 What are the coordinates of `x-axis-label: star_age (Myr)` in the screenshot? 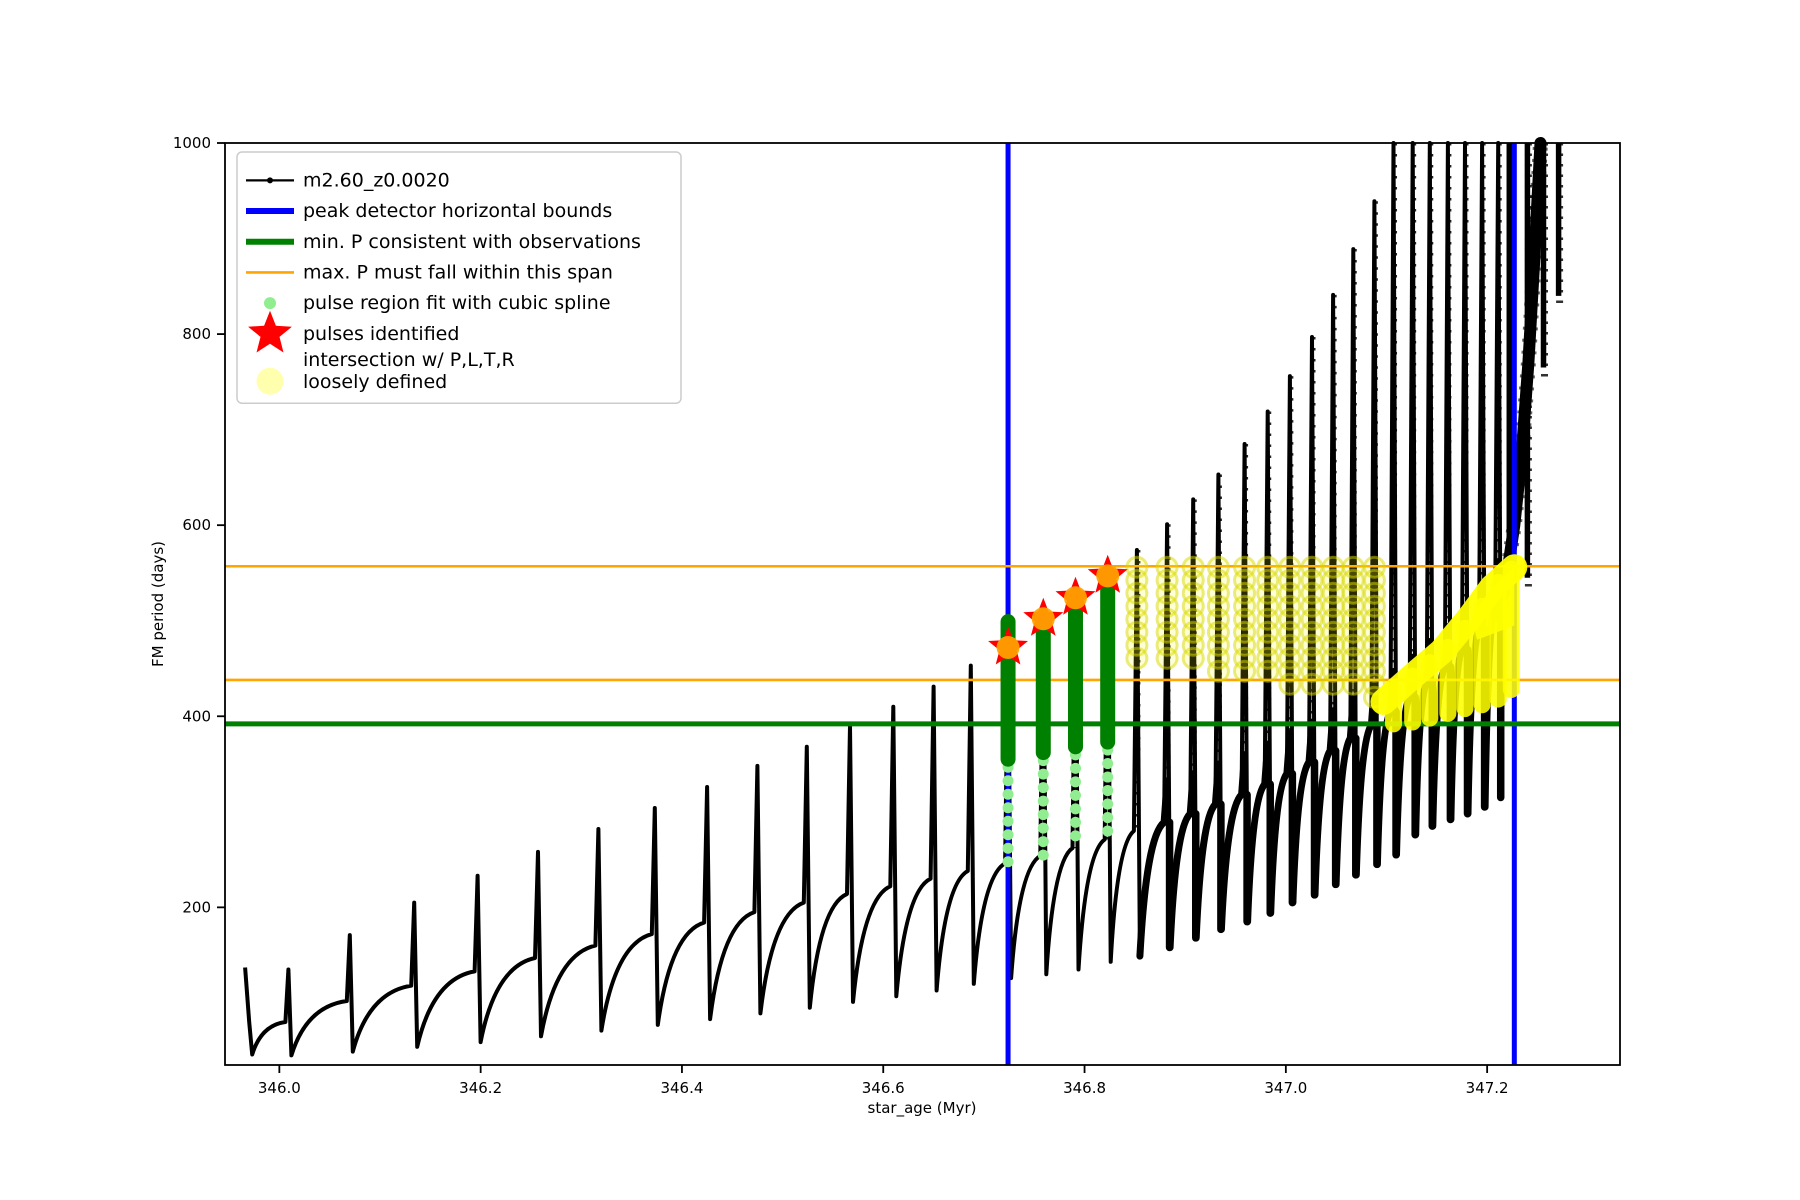 It's located at (922, 1108).